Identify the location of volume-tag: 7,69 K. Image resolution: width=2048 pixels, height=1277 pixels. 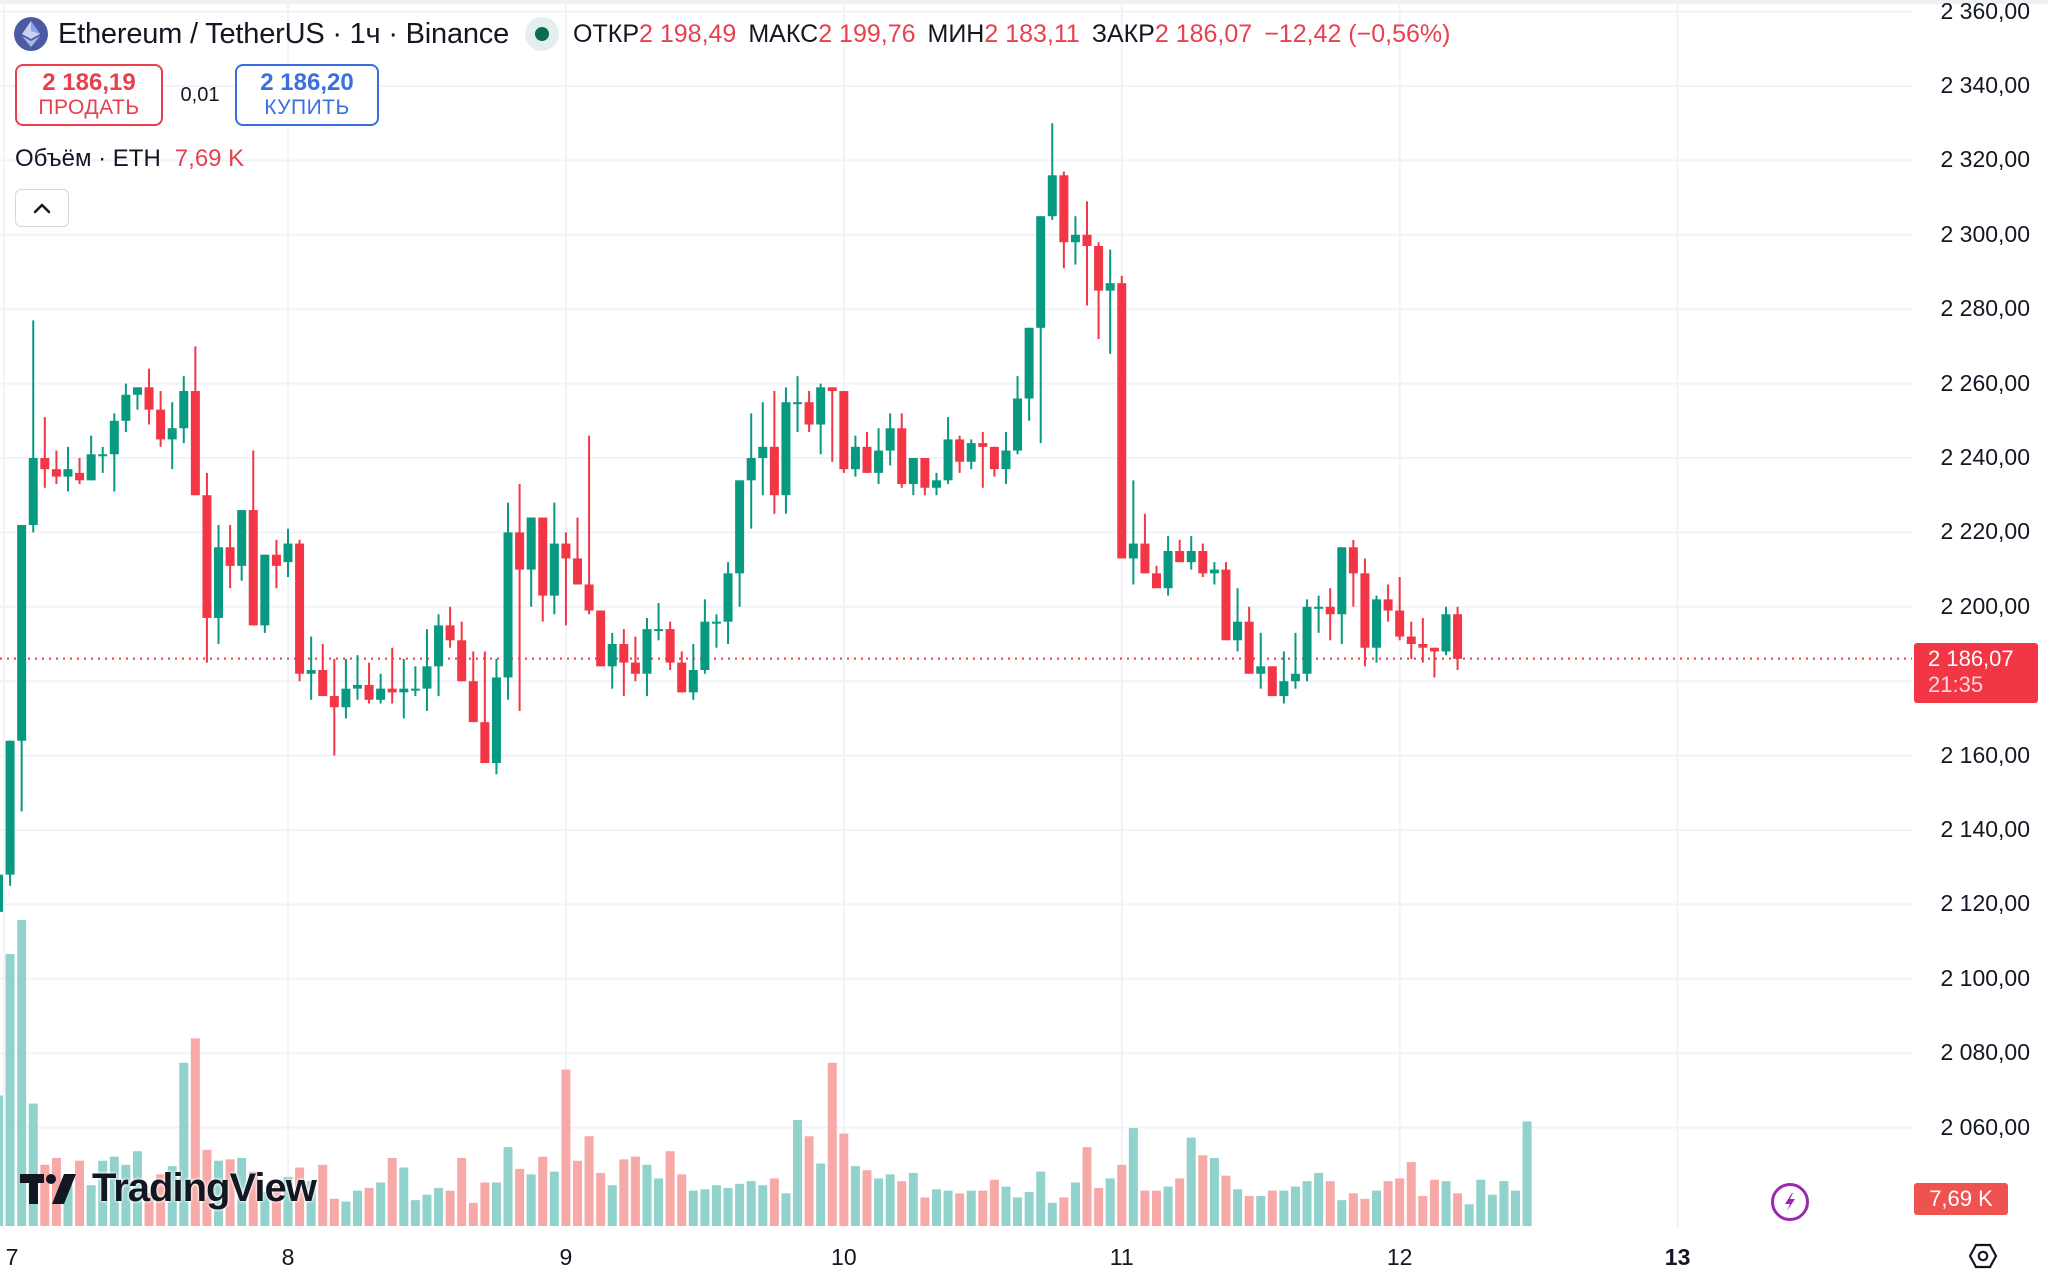
(1961, 1199).